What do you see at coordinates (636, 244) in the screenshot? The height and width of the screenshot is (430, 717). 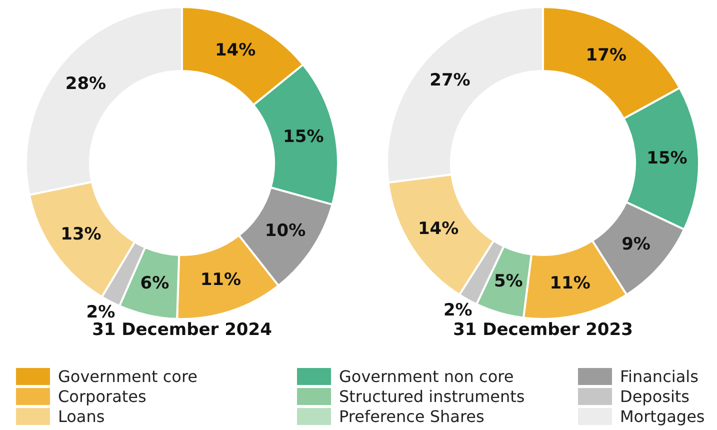 I see `data-label: 9%` at bounding box center [636, 244].